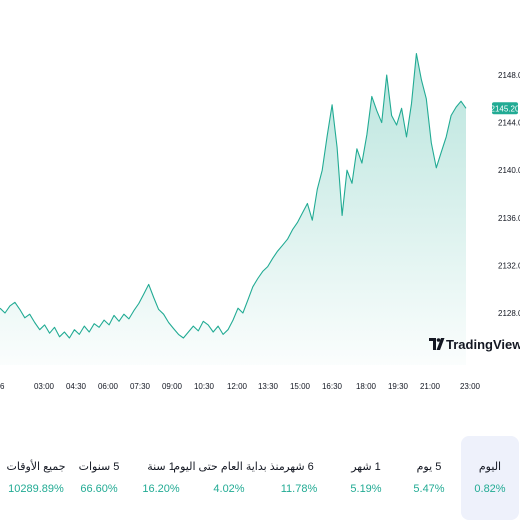  What do you see at coordinates (161, 478) in the screenshot?
I see `period-tab: 1 سنة 16.20%` at bounding box center [161, 478].